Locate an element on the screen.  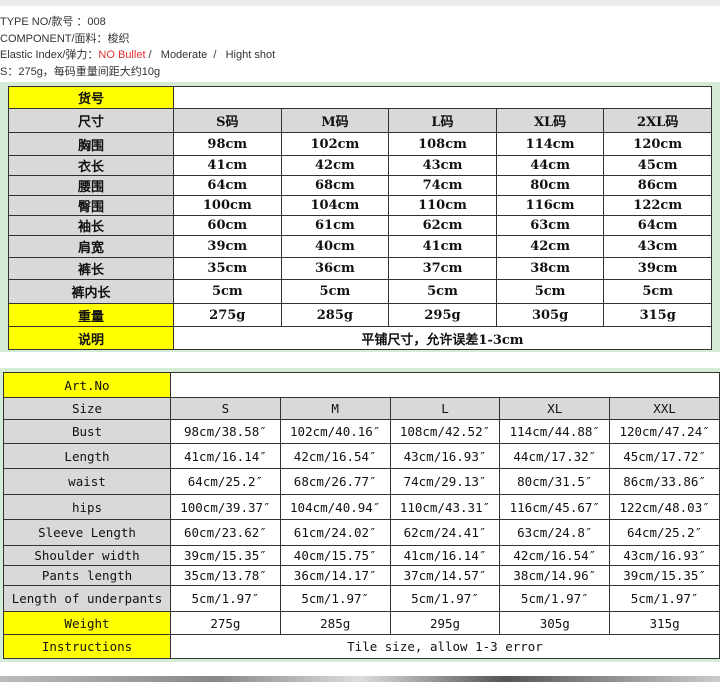
measurement-cell: 43cm is located at coordinates (442, 165).